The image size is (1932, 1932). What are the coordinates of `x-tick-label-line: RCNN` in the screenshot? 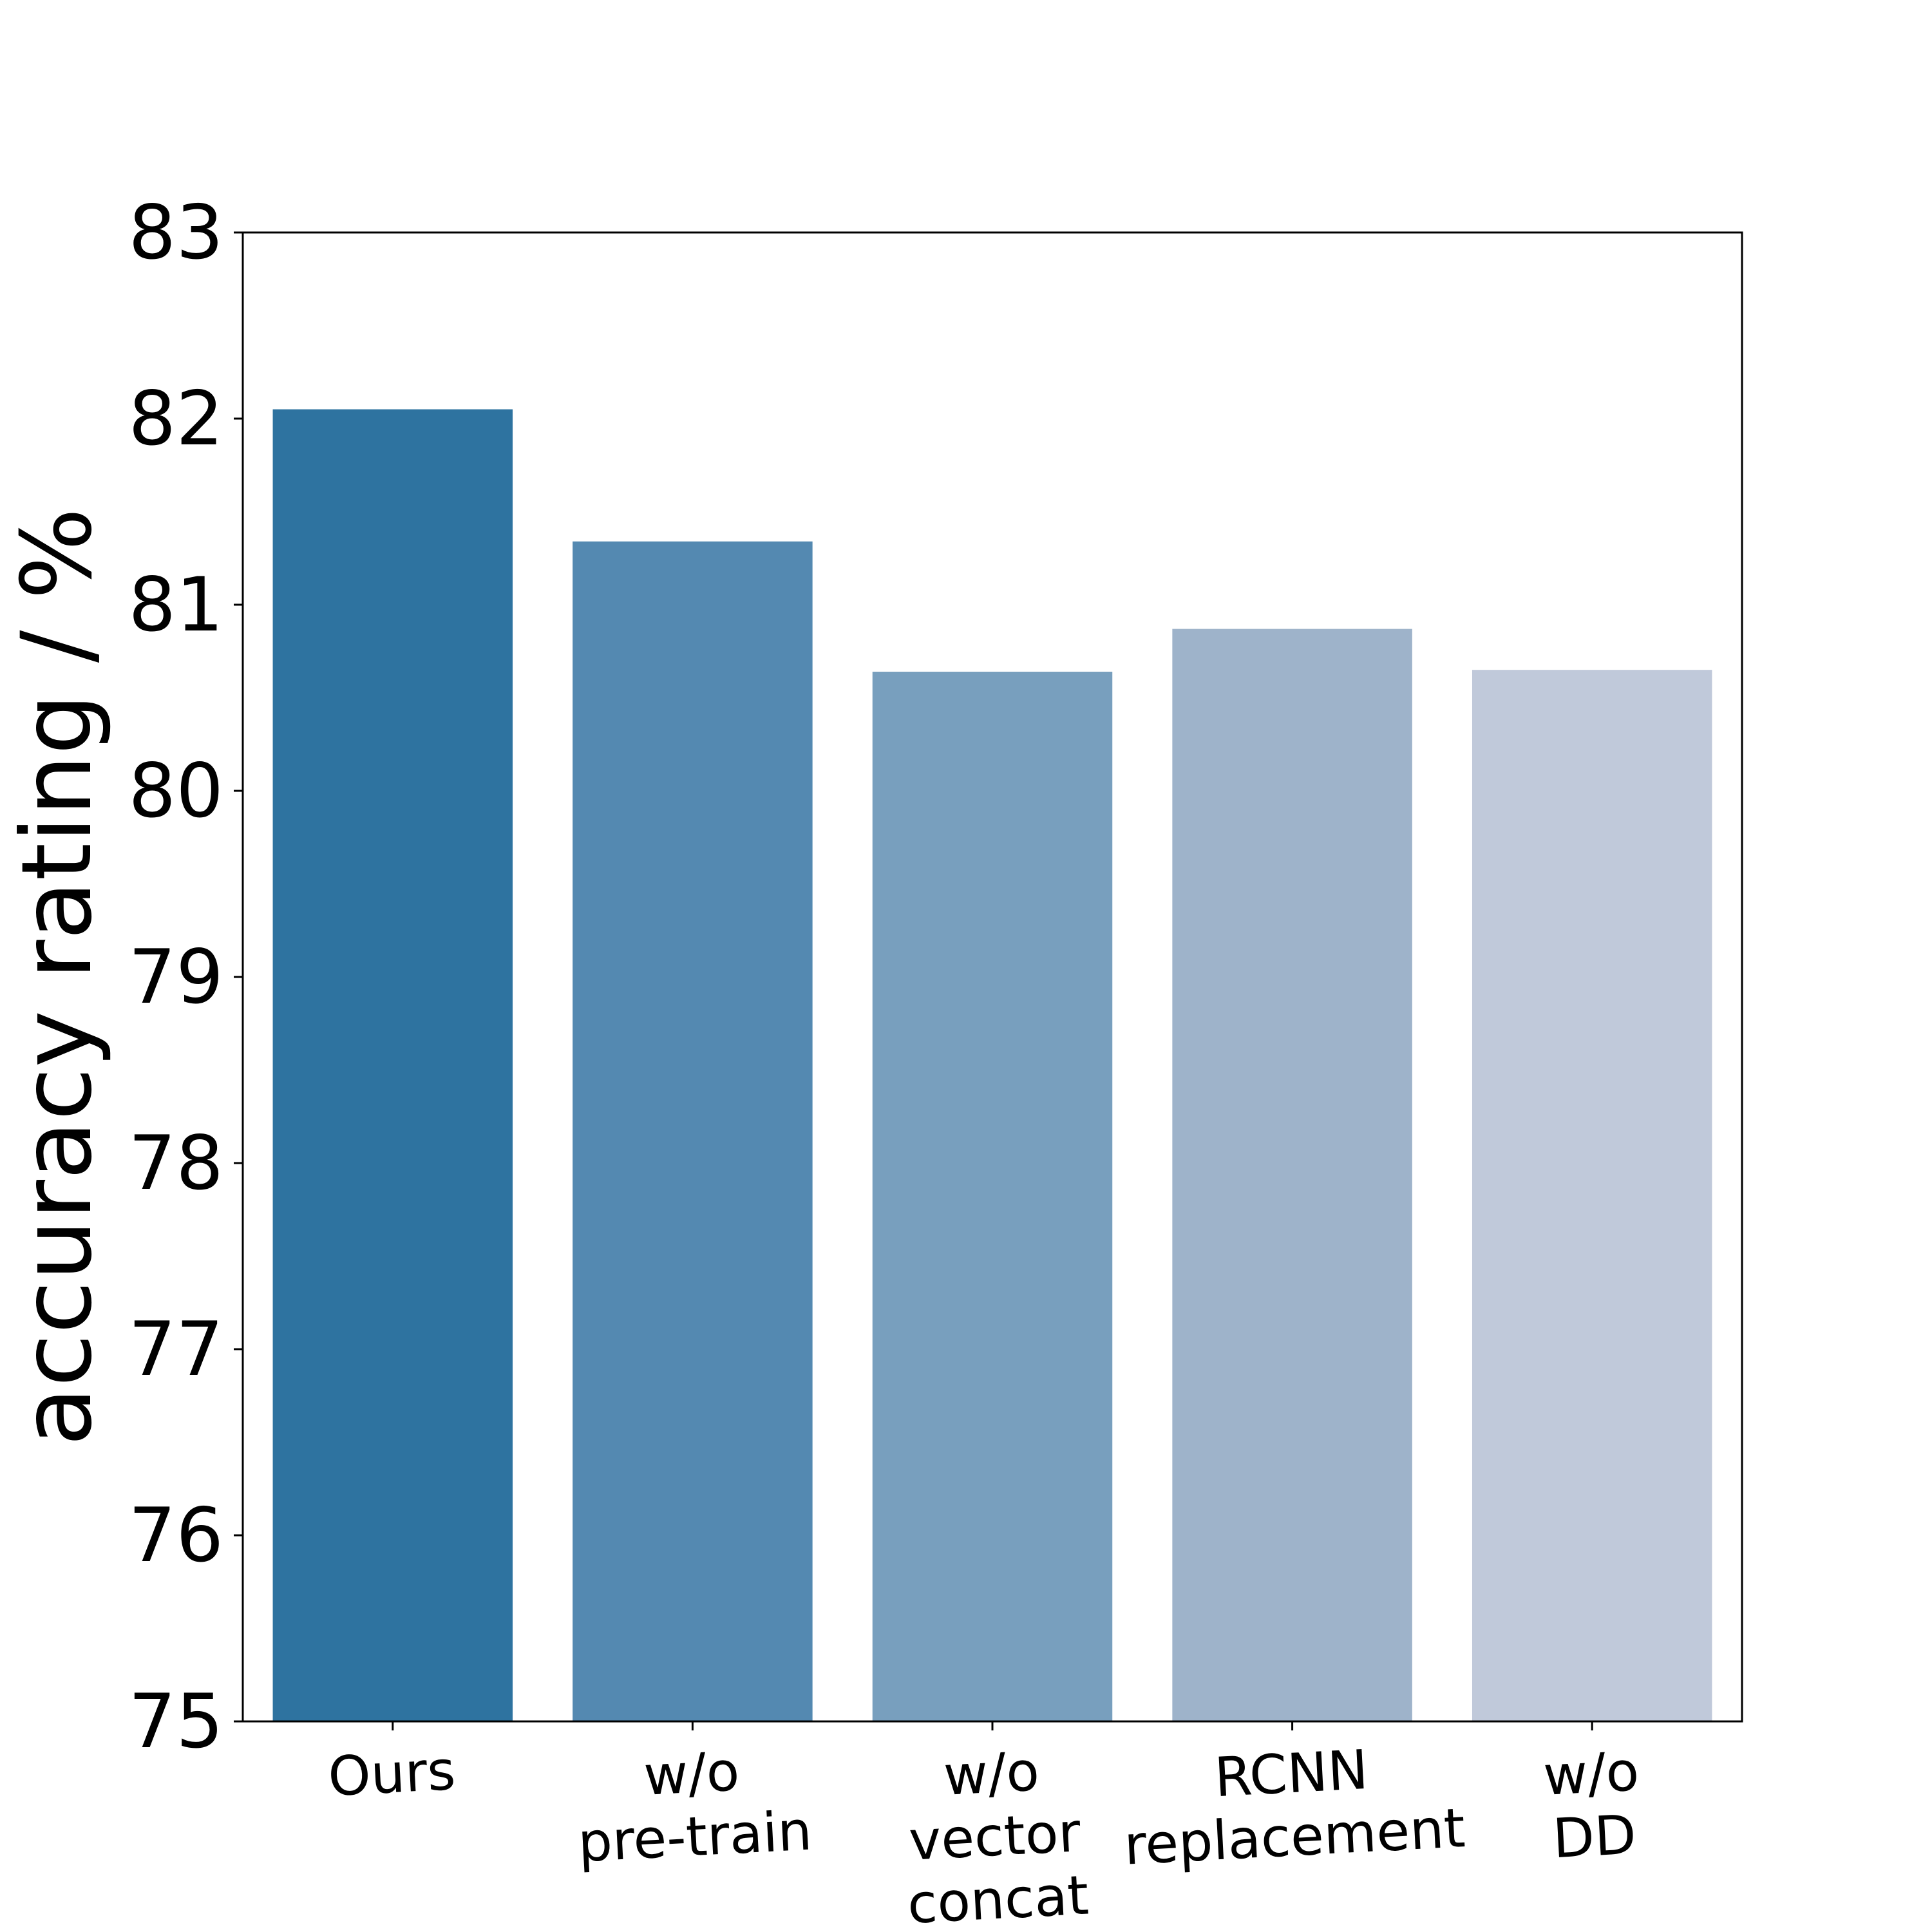 It's located at (1291, 1773).